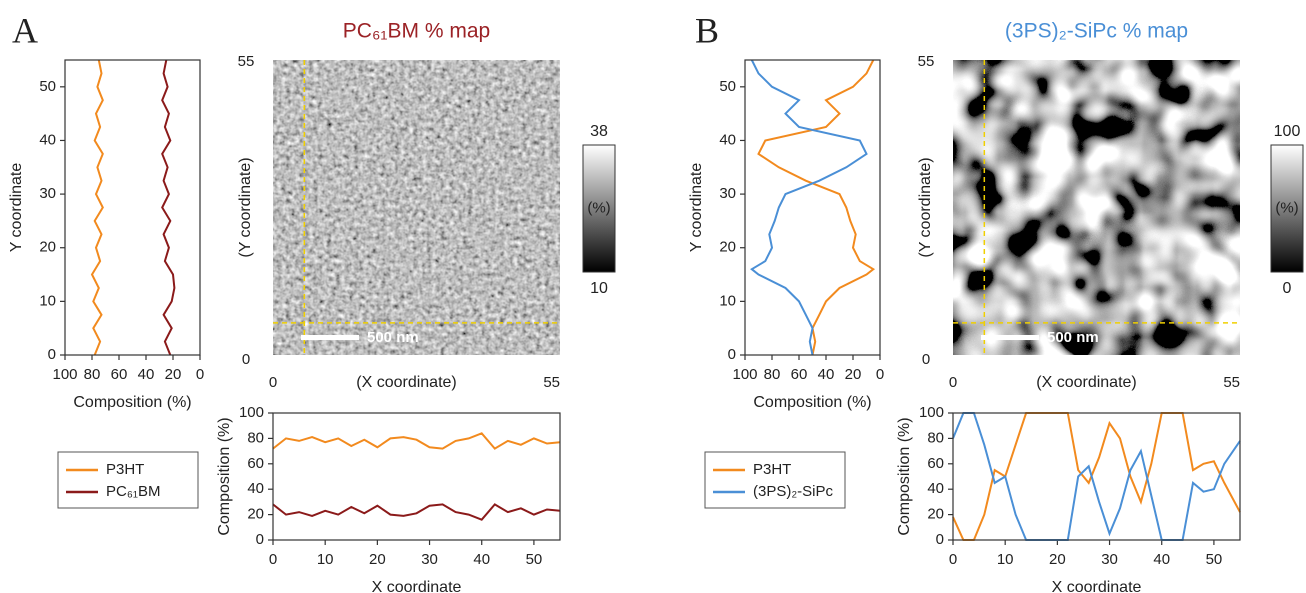 The height and width of the screenshot is (593, 1306). I want to click on chart-title: PC₆₁BM % map, so click(416, 31).